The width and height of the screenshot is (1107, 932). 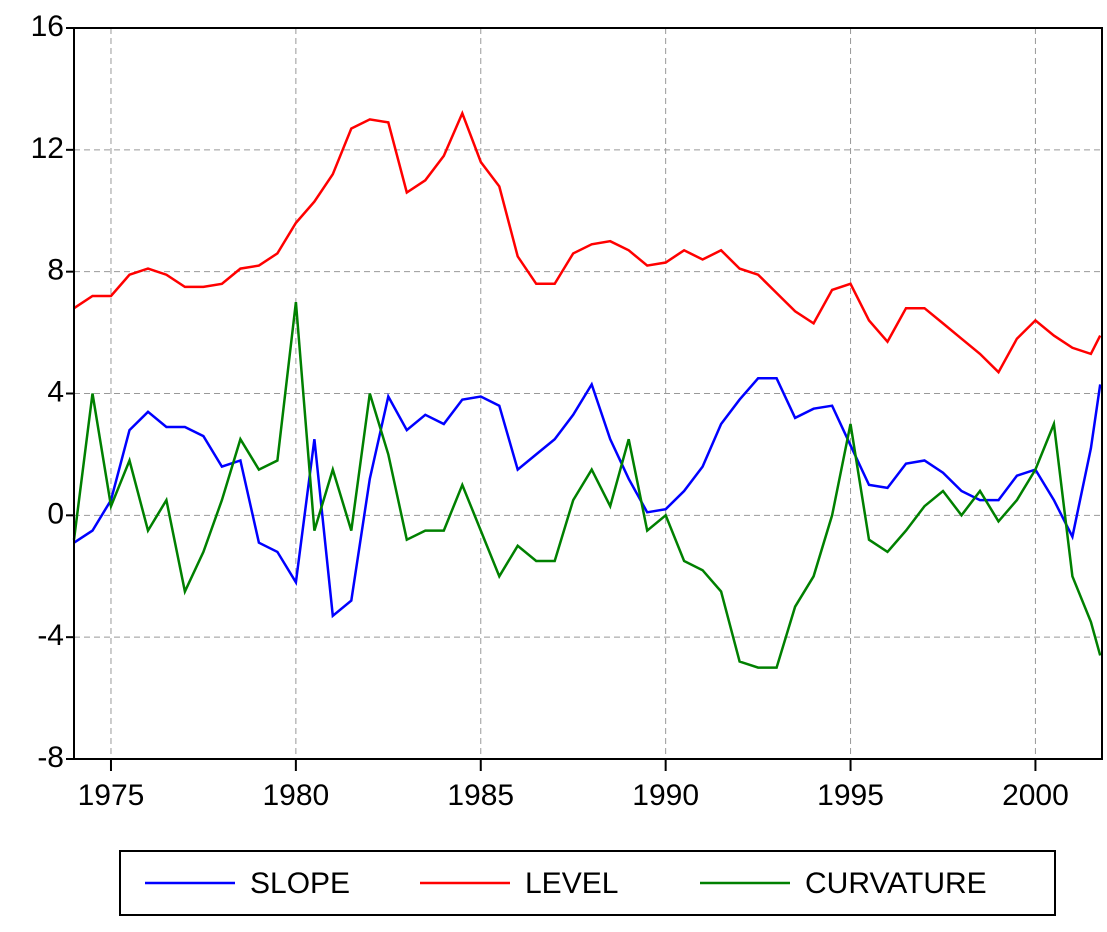 I want to click on legend-box, so click(x=587, y=883).